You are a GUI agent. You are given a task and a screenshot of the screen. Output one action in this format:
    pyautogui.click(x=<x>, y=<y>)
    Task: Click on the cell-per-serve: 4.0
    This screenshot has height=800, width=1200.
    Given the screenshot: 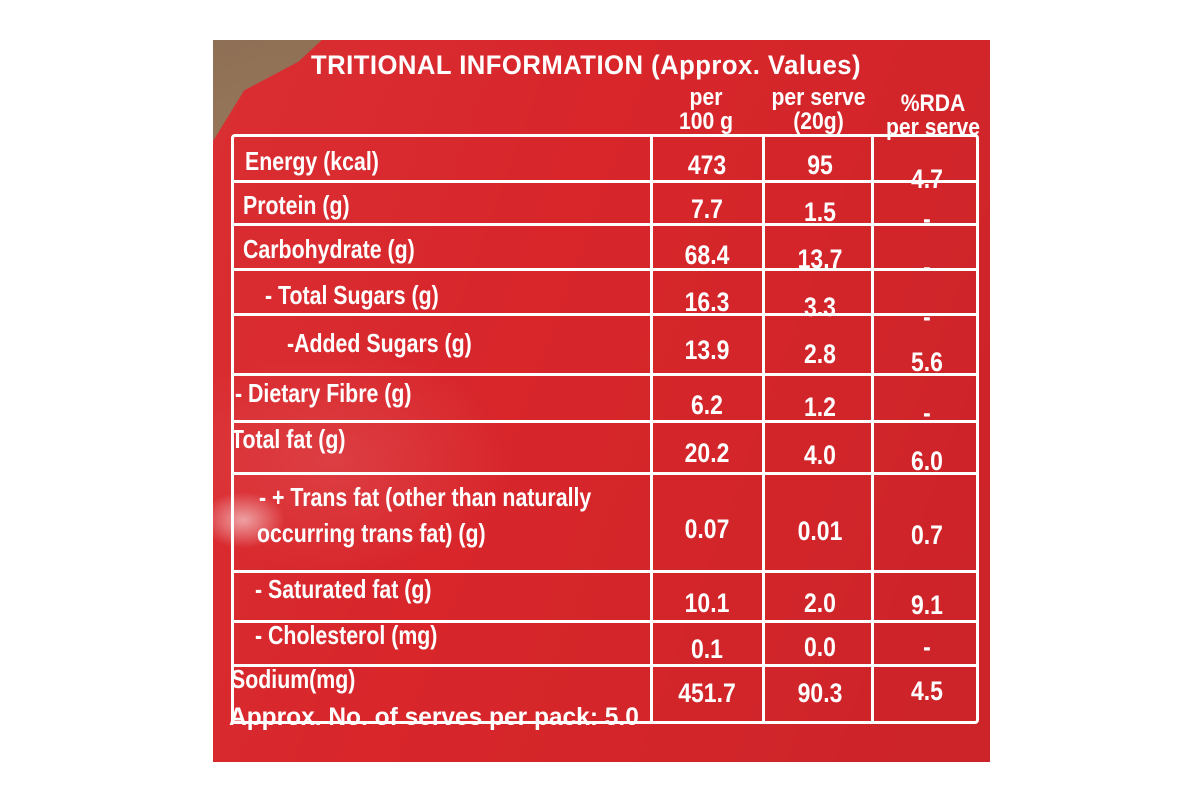 What is the action you would take?
    pyautogui.click(x=820, y=455)
    